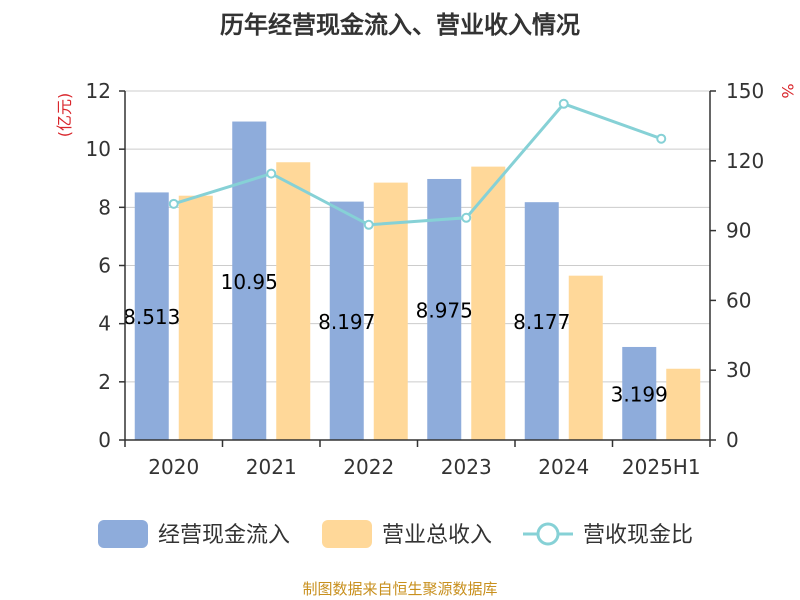 This screenshot has width=800, height=600. I want to click on y-left-tick-label: 2, so click(104, 382).